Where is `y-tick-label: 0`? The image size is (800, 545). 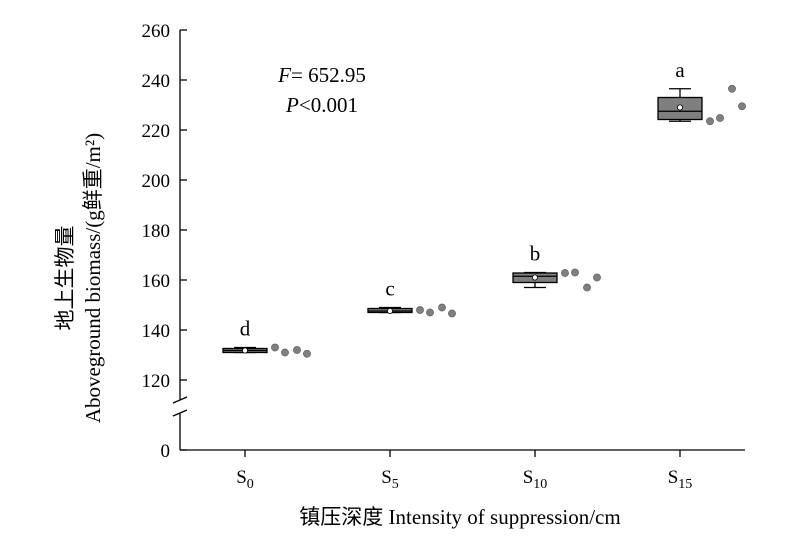 y-tick-label: 0 is located at coordinates (166, 451).